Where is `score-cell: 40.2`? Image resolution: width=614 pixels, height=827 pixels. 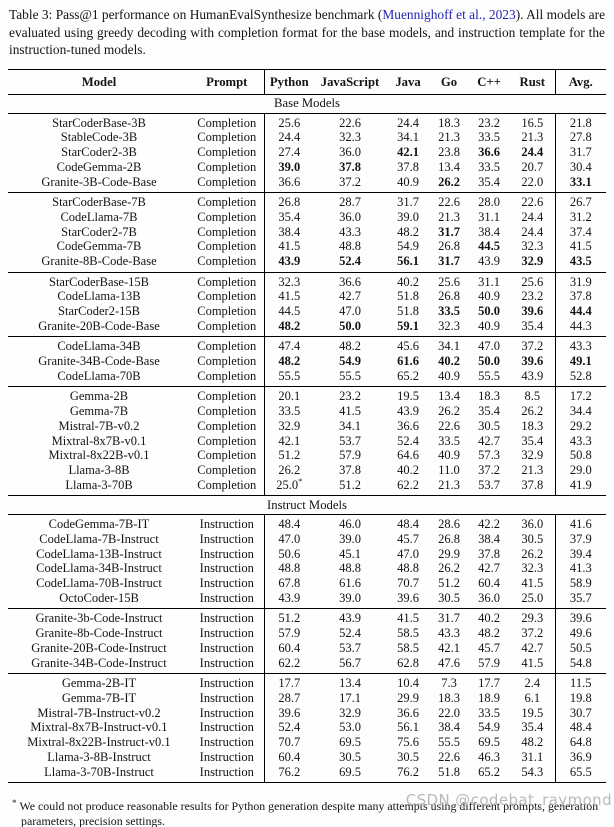
score-cell: 40.2 is located at coordinates (408, 470).